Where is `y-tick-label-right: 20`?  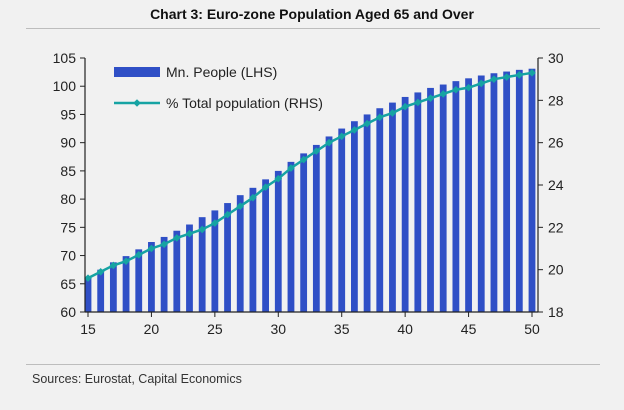 y-tick-label-right: 20 is located at coordinates (556, 270).